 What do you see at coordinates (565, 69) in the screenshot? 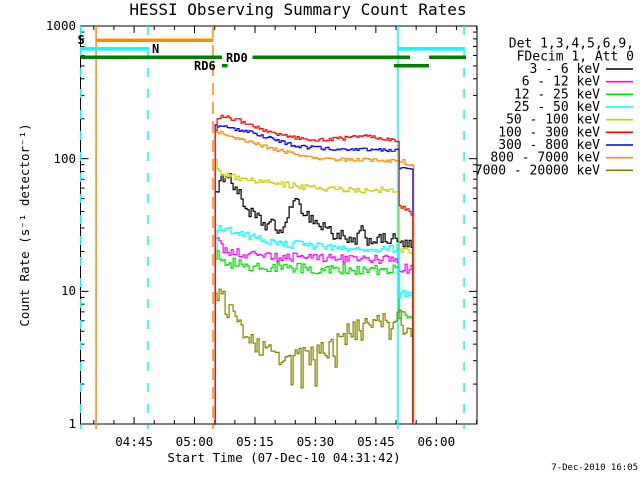
I see `legend-label-3-6: 3 - 6 keV` at bounding box center [565, 69].